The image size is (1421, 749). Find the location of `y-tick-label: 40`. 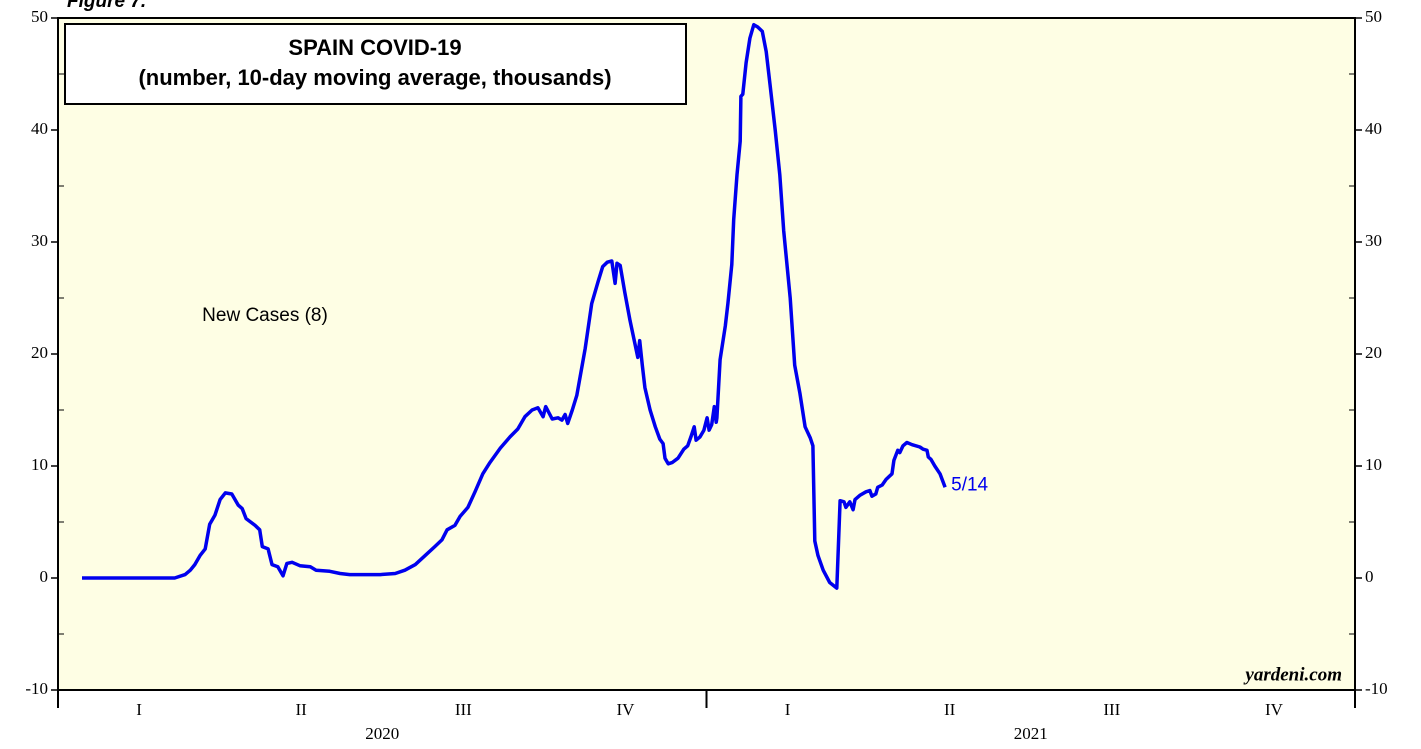

y-tick-label: 40 is located at coordinates (39, 128).